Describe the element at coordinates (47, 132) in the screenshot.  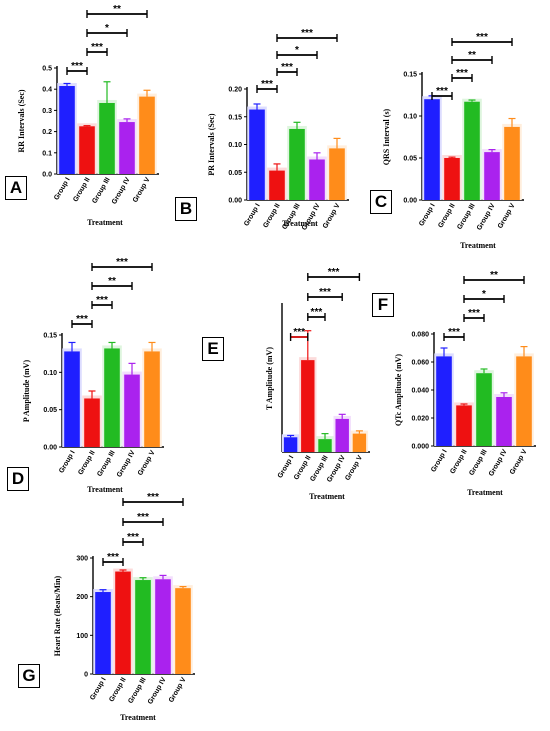
I see `y-tick-label: 0.2` at that location.